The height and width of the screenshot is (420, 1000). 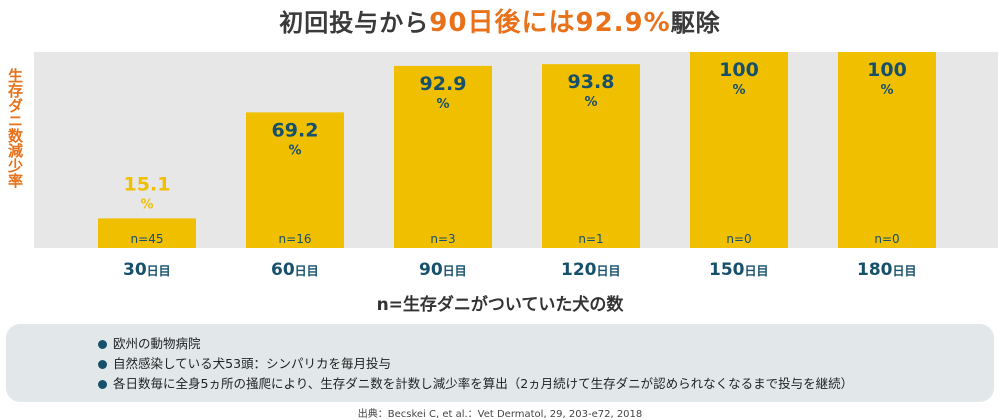 What do you see at coordinates (146, 204) in the screenshot?
I see `value-unit-30: %` at bounding box center [146, 204].